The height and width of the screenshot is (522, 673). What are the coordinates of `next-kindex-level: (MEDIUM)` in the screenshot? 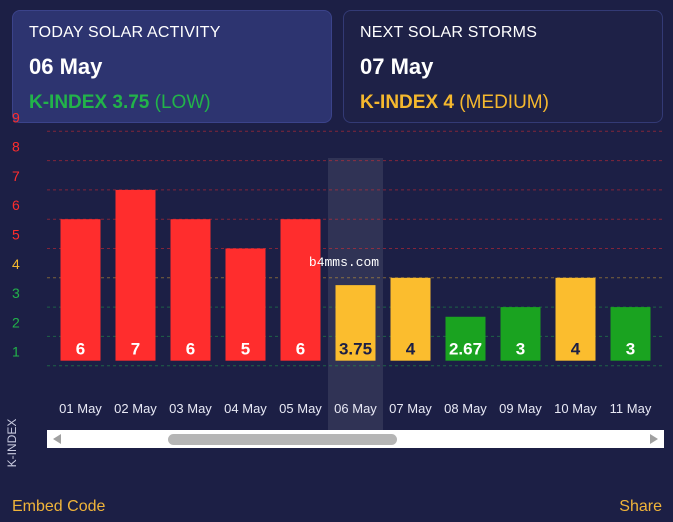 It's located at (504, 102).